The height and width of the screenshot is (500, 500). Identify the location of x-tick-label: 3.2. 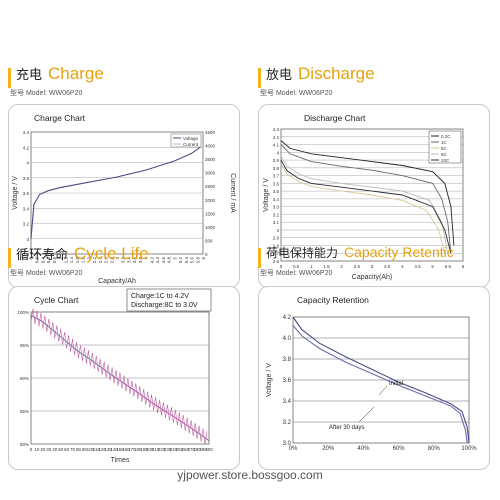
(123, 260).